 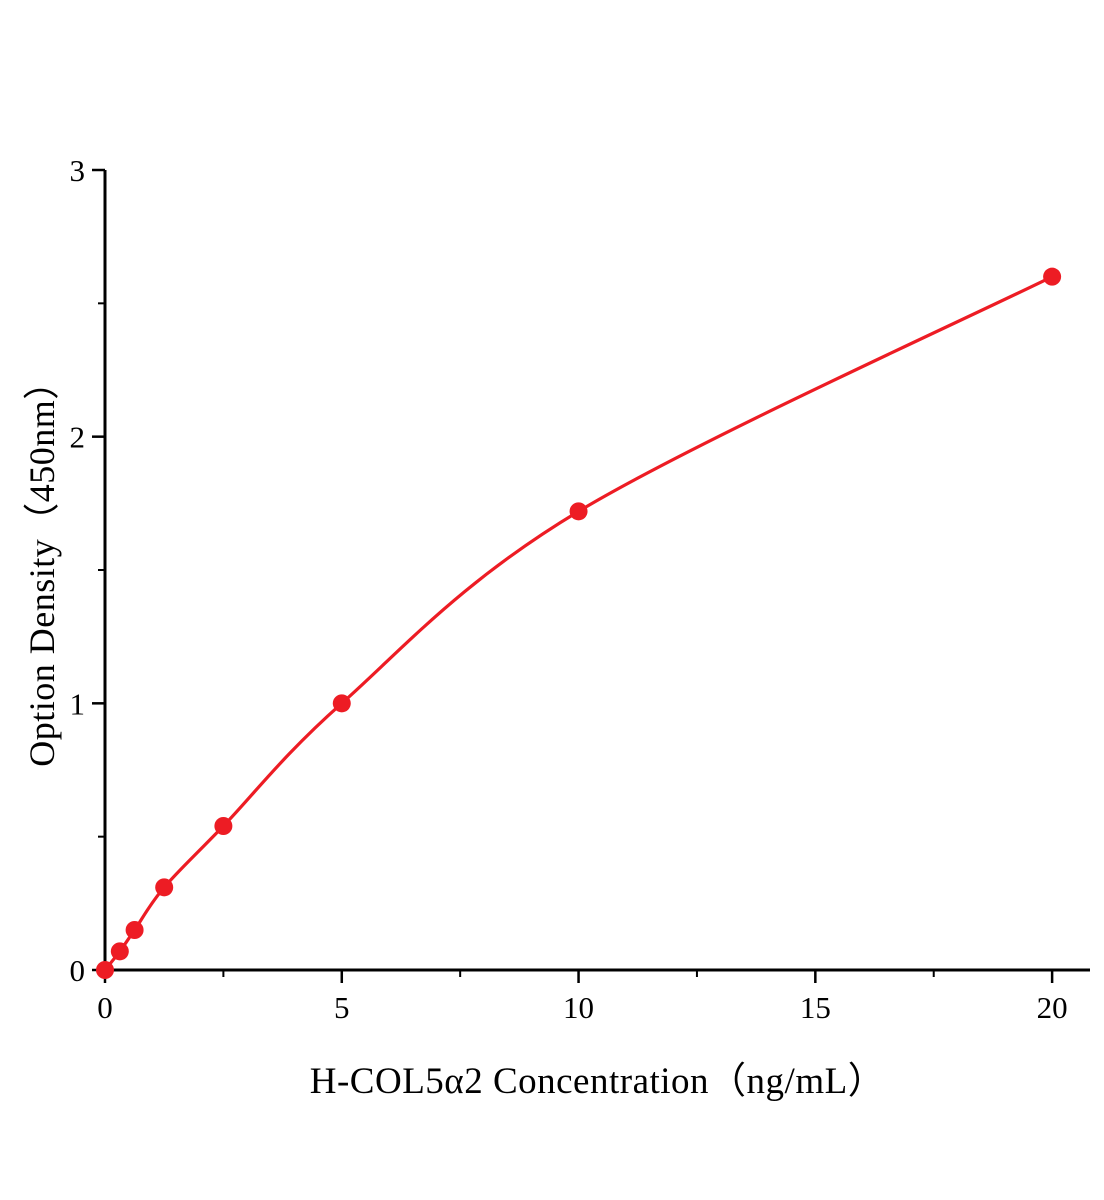 I want to click on x-tick-label: 15, so click(x=815, y=1007).